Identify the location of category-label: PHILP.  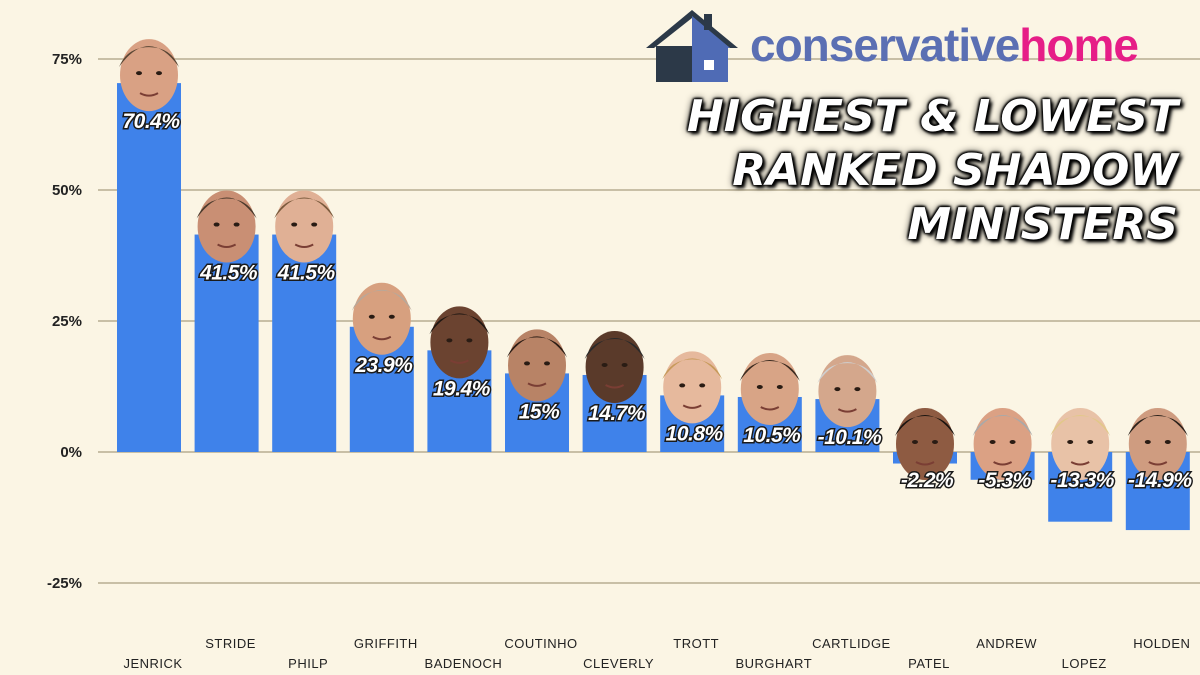
(308, 663).